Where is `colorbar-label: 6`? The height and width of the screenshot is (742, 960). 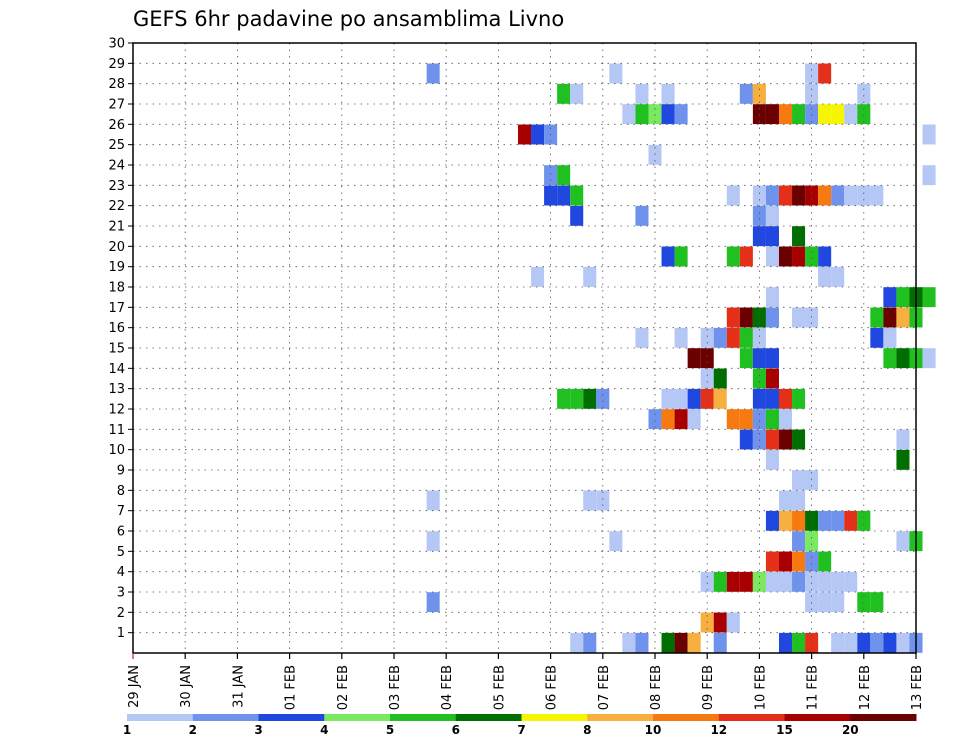 colorbar-label: 6 is located at coordinates (456, 730).